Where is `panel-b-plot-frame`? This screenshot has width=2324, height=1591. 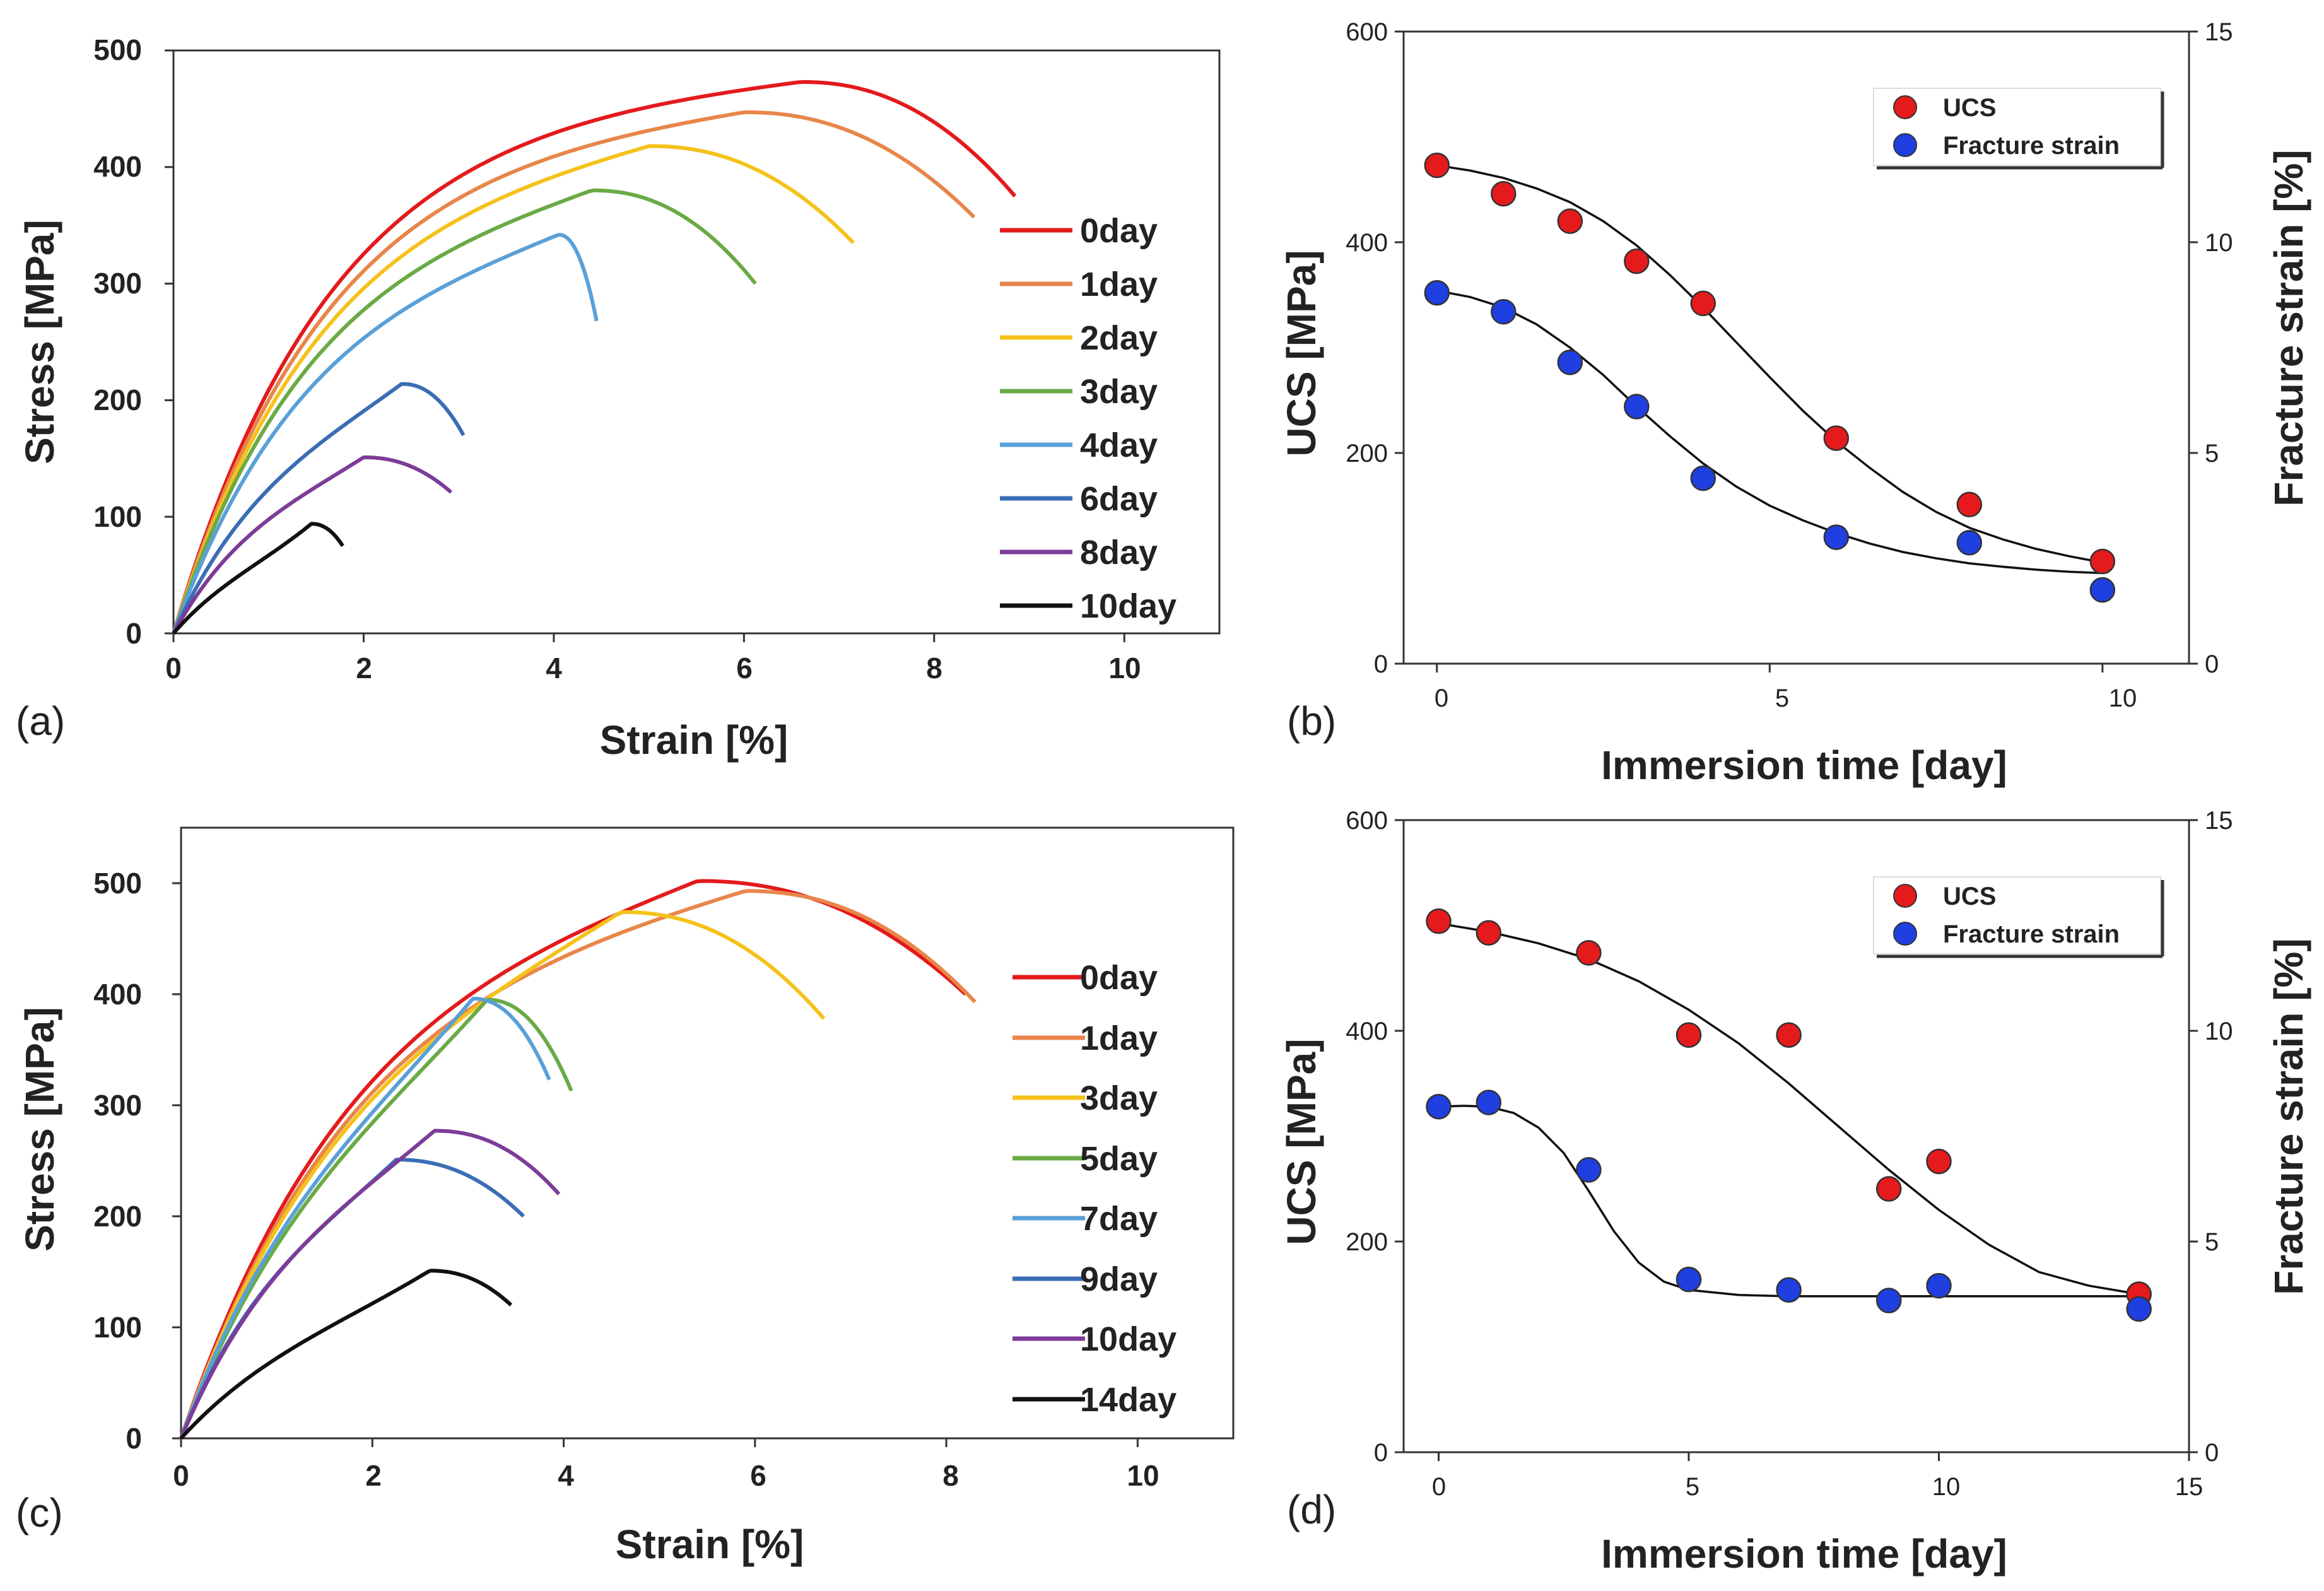
panel-b-plot-frame is located at coordinates (1796, 347).